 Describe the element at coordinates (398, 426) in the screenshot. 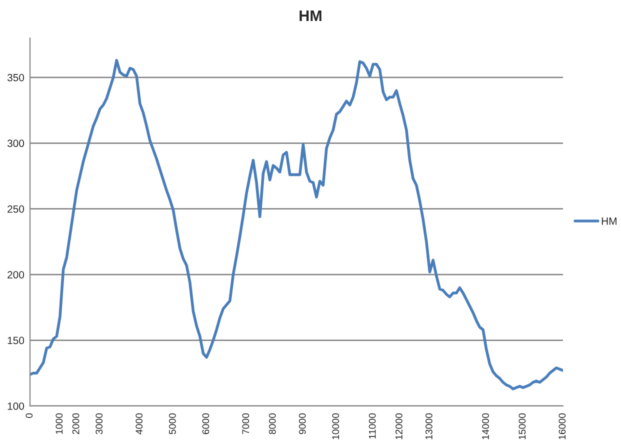

I see `x-tick-label: 12000` at that location.